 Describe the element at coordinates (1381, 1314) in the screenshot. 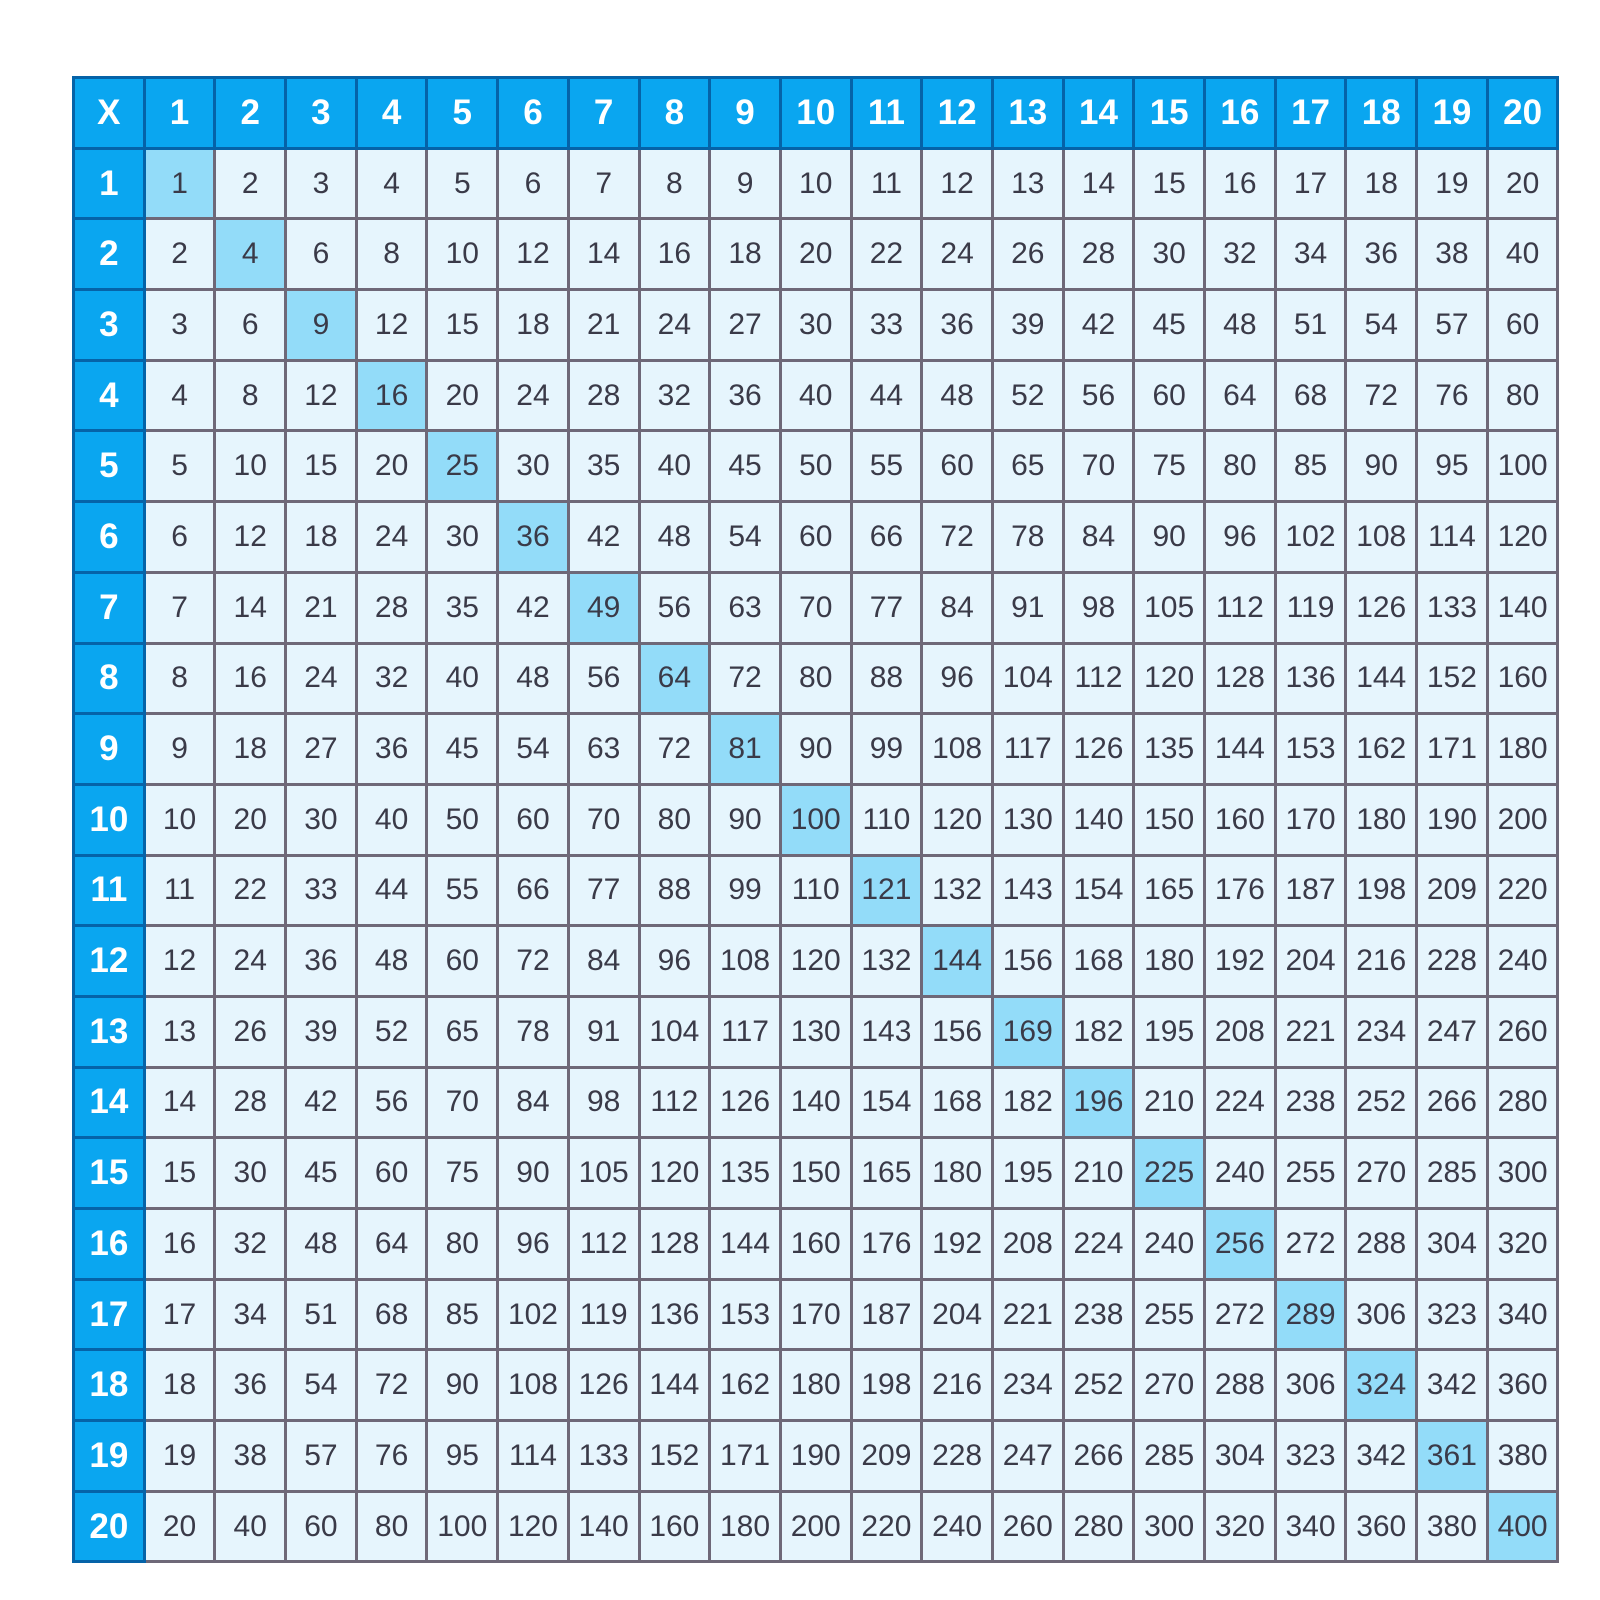

I see `product-cell: 306` at that location.